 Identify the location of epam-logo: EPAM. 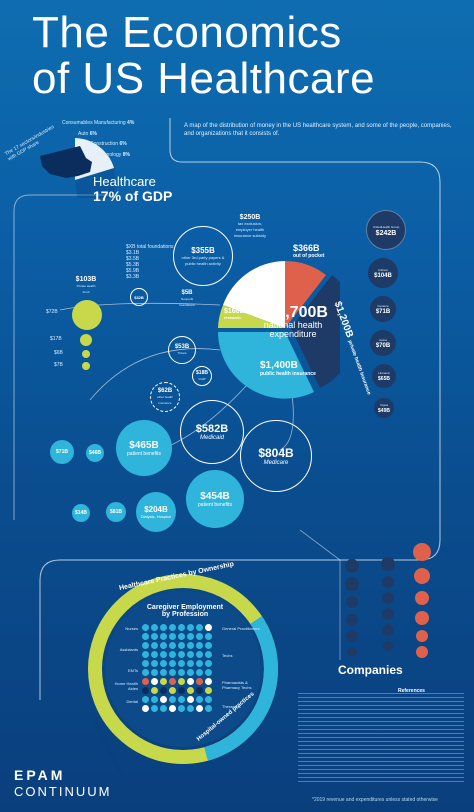
(40, 775).